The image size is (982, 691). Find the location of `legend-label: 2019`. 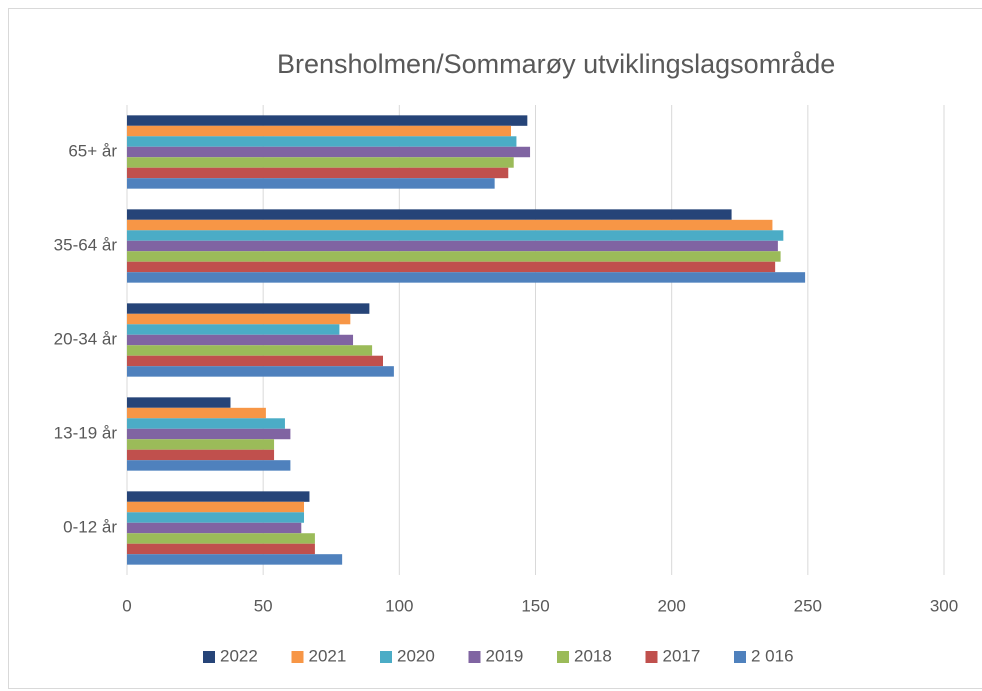

legend-label: 2019 is located at coordinates (505, 655).